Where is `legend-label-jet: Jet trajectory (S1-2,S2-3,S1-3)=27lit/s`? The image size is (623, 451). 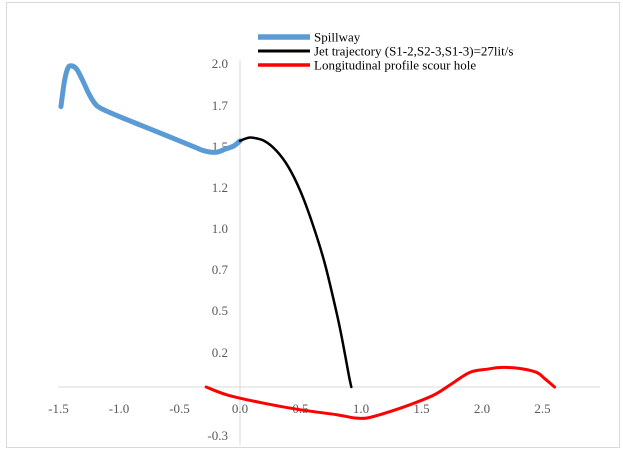 legend-label-jet: Jet trajectory (S1-2,S2-3,S1-3)=27lit/s is located at coordinates (413, 51).